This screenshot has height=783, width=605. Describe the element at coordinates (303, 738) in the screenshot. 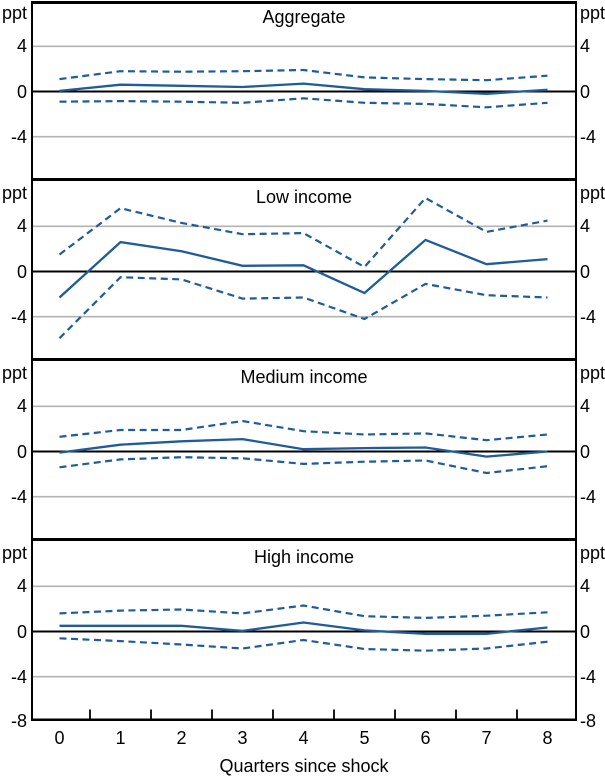

I see `x-tick-label-4: 4` at that location.